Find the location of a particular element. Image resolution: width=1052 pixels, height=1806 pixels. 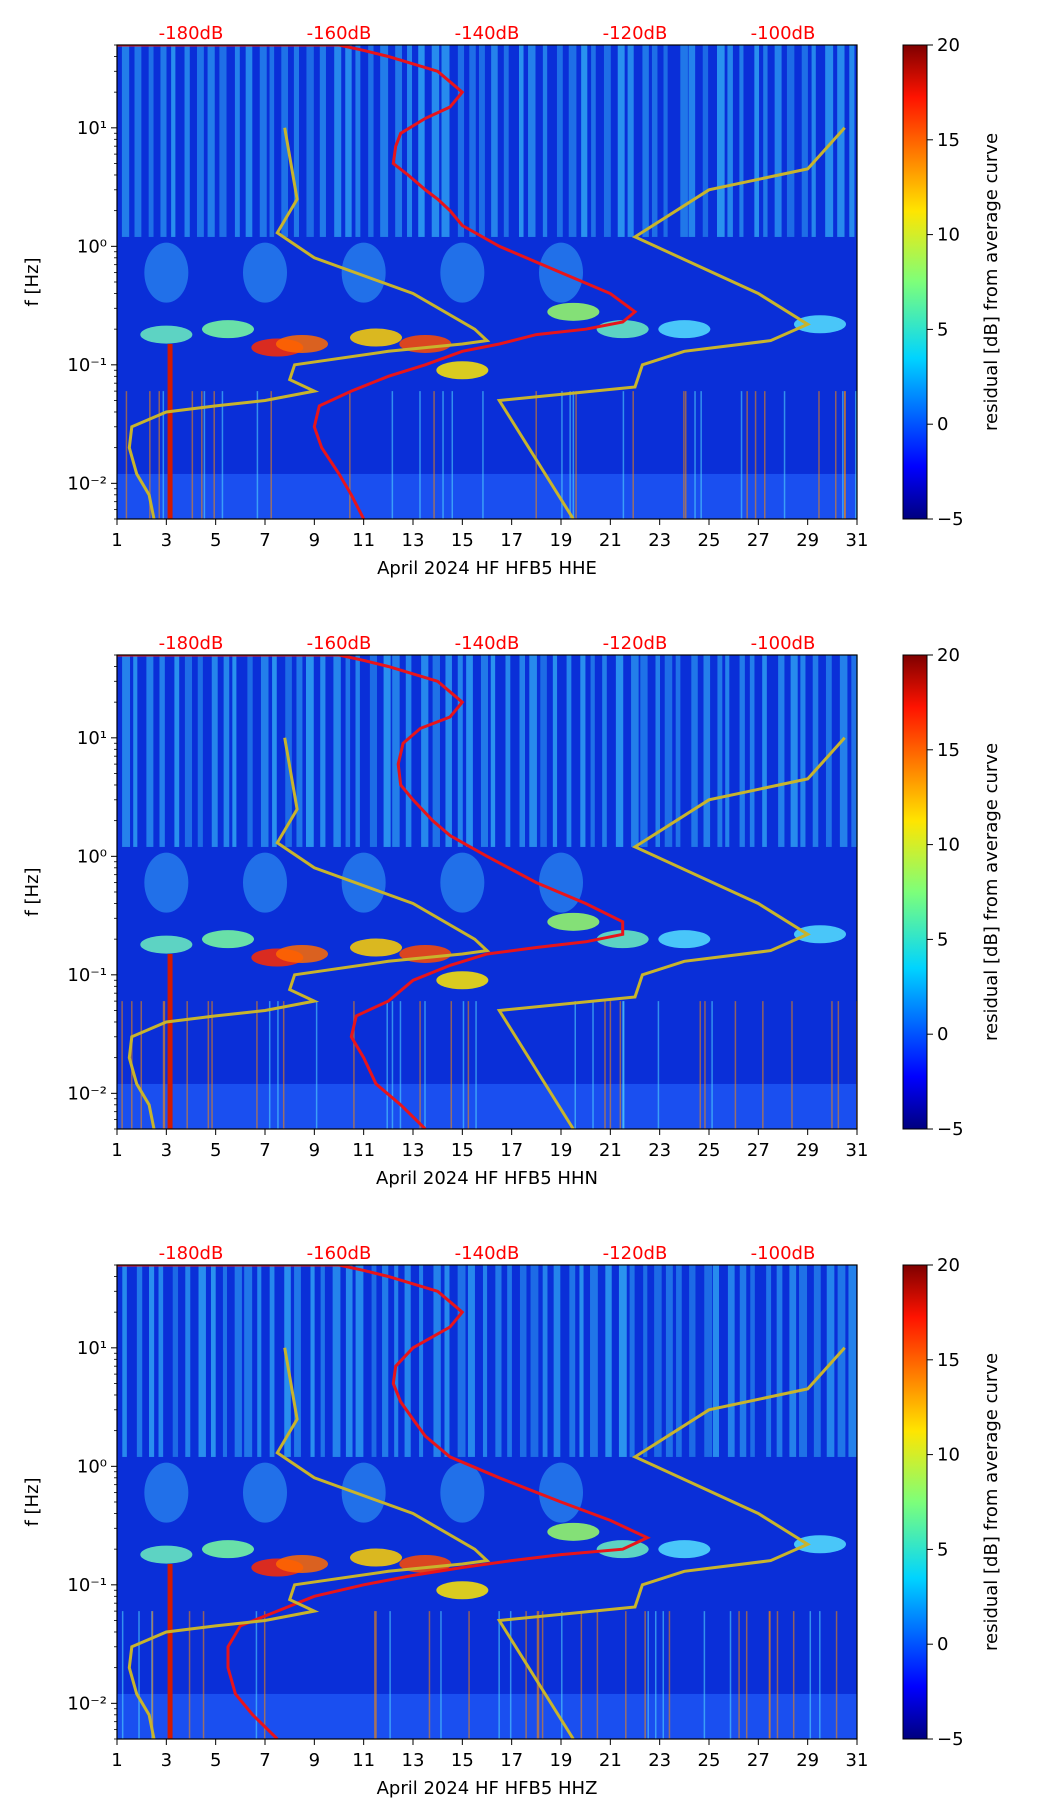

colorbar-gradient is located at coordinates (915, 282).